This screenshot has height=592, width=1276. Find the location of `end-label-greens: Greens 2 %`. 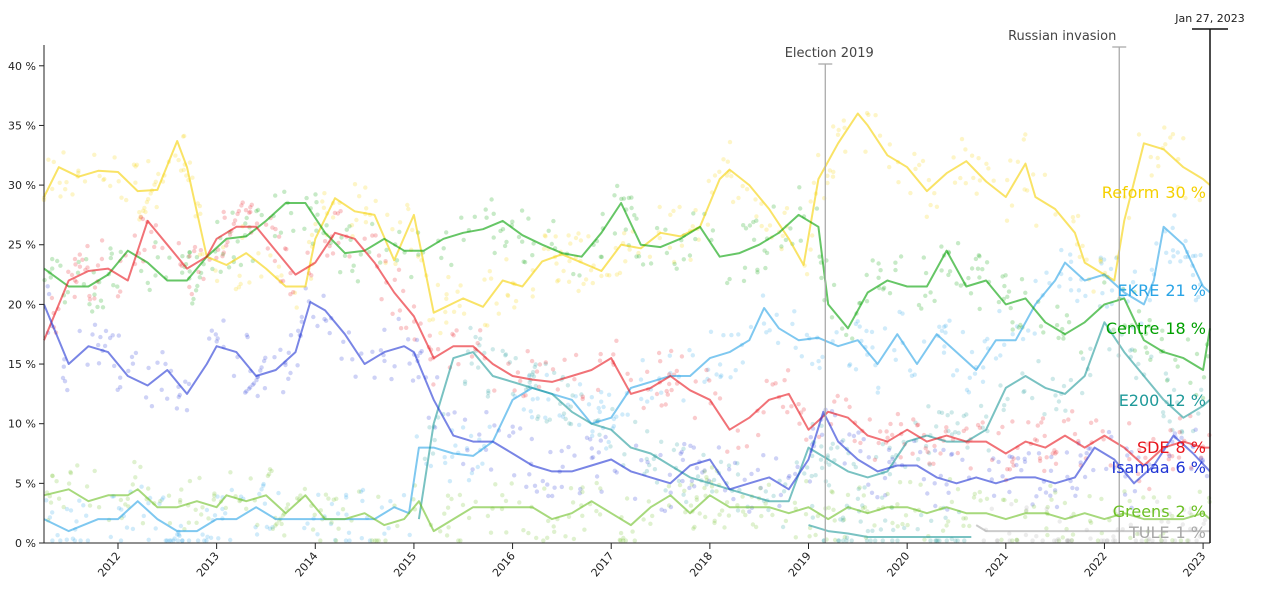

end-label-greens: Greens 2 % is located at coordinates (1159, 511).